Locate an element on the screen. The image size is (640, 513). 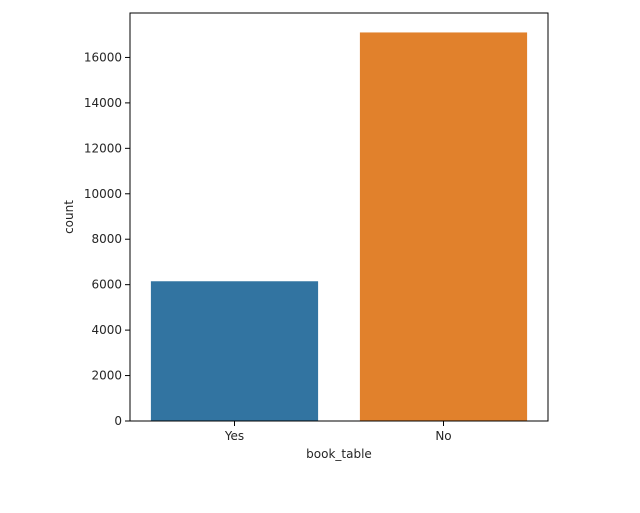
y-tick-label: 8000 is located at coordinates (106, 239).